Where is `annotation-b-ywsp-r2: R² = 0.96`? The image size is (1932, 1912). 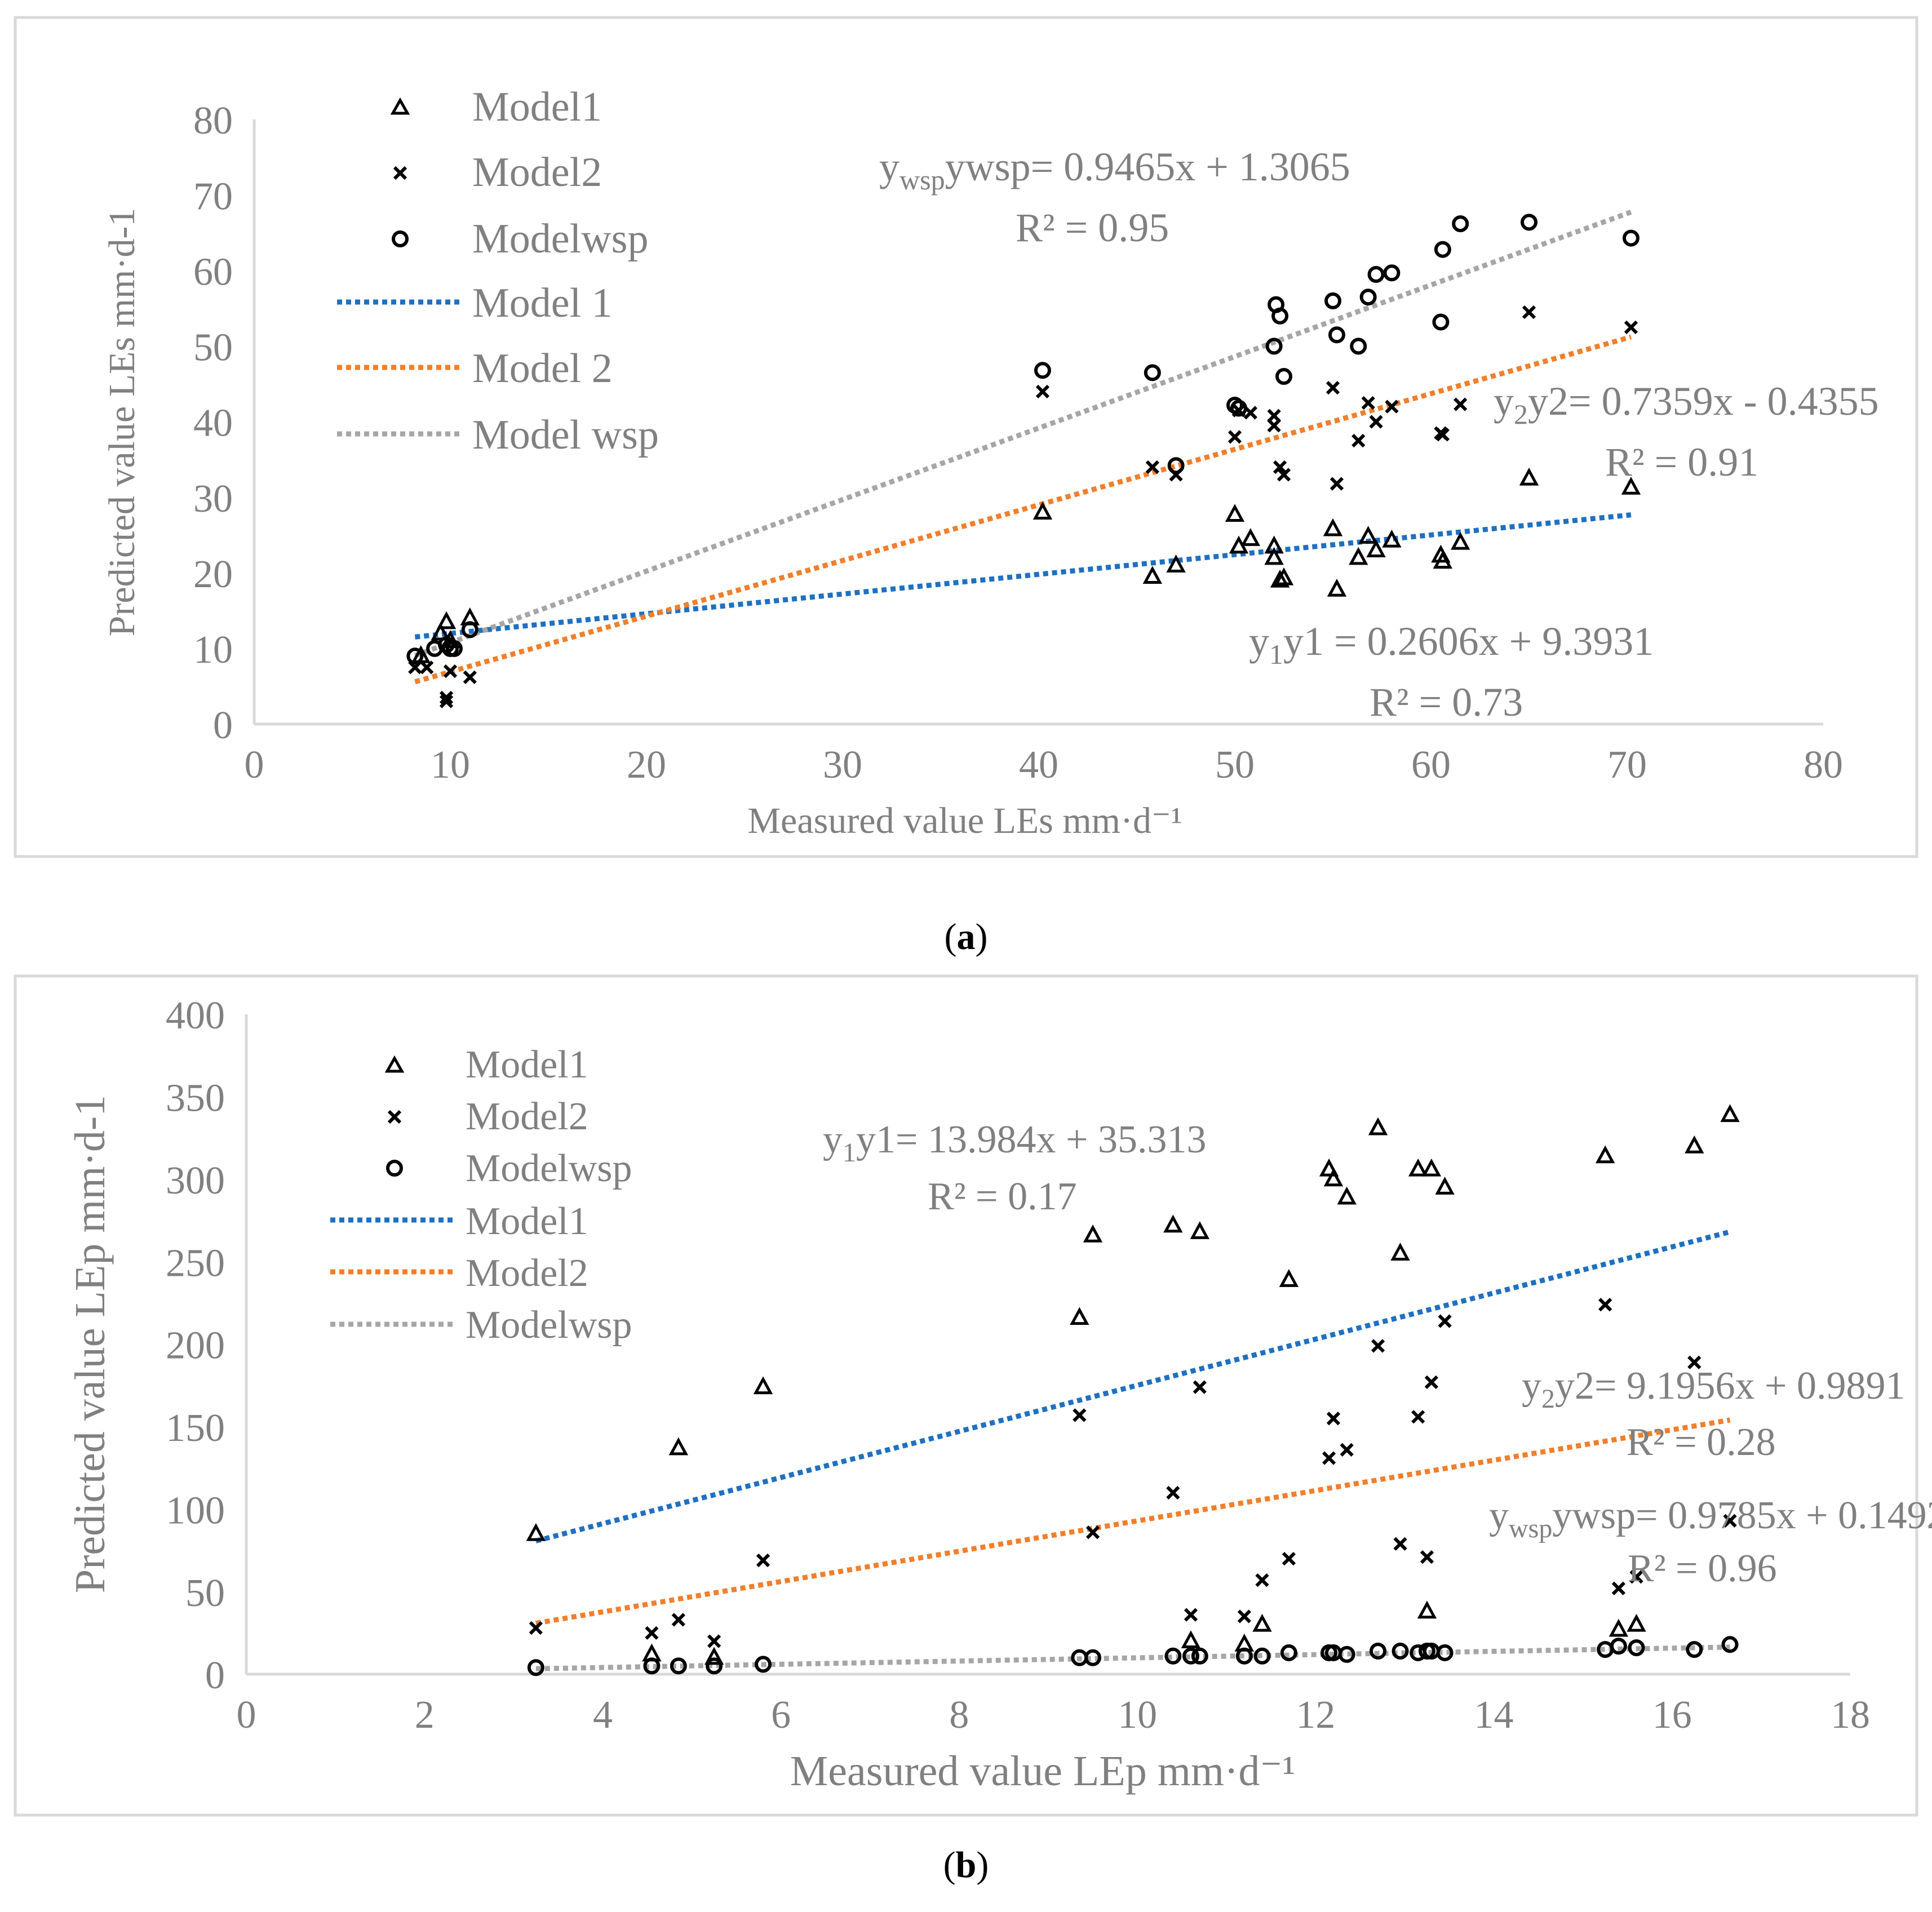
annotation-b-ywsp-r2: R² = 0.96 is located at coordinates (1702, 1568).